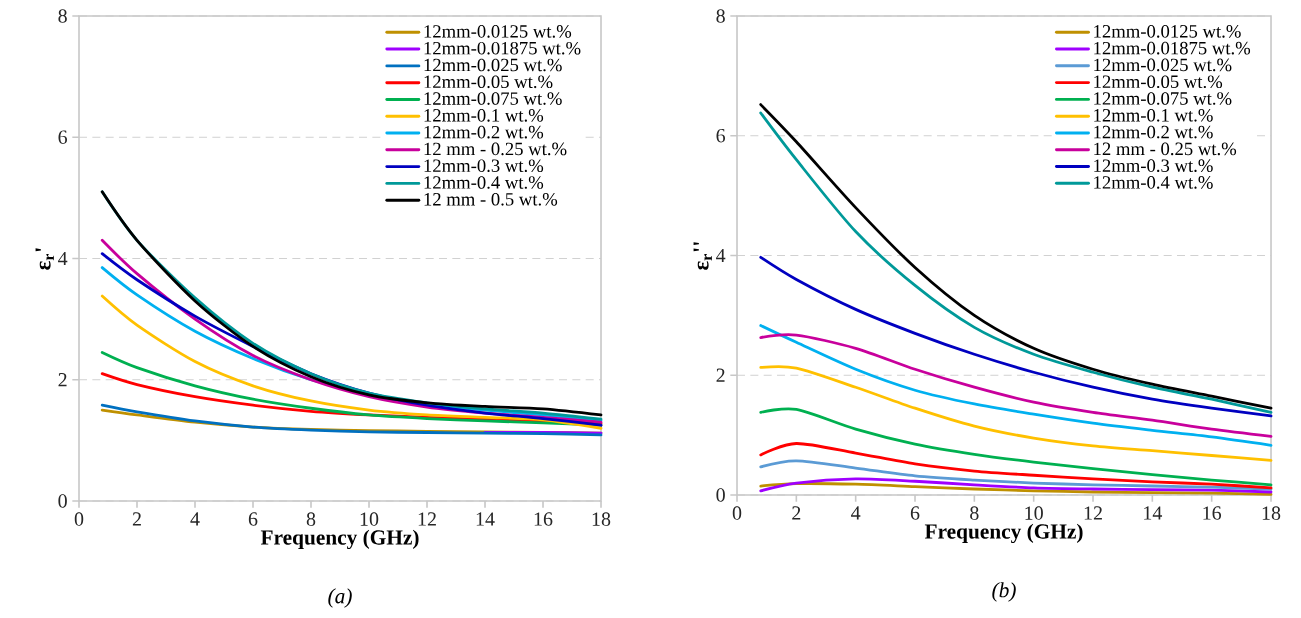  What do you see at coordinates (44, 259) in the screenshot?
I see `y-axis-title: ε$_{r}$'` at bounding box center [44, 259].